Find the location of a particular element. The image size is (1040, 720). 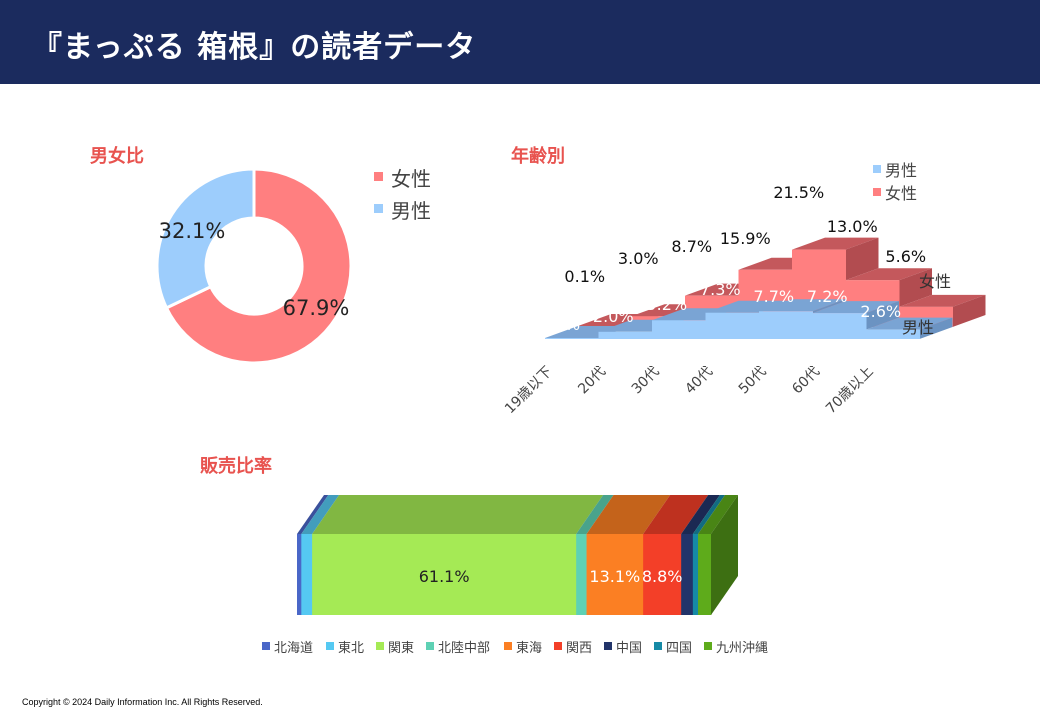

gender-chart-title: 男女比 is located at coordinates (117, 156).